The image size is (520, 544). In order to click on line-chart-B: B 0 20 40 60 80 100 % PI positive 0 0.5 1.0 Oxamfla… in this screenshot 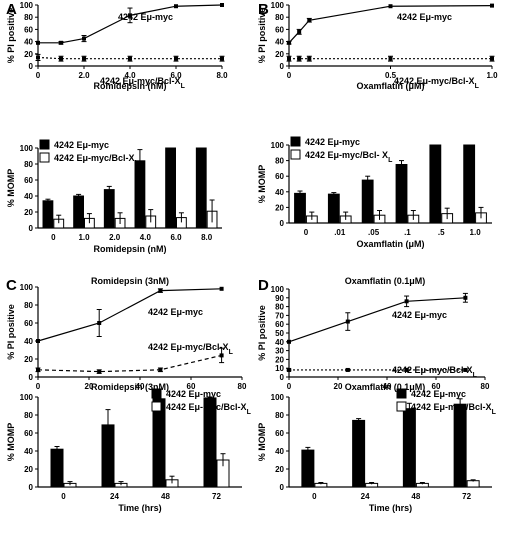, I will do `click(377, 46)`.